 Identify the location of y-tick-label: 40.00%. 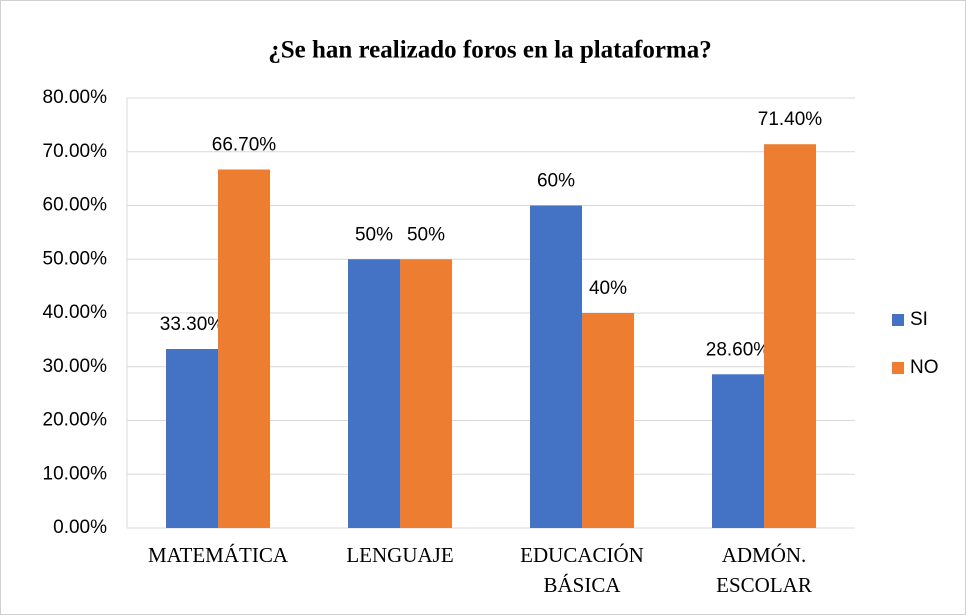
(75, 312).